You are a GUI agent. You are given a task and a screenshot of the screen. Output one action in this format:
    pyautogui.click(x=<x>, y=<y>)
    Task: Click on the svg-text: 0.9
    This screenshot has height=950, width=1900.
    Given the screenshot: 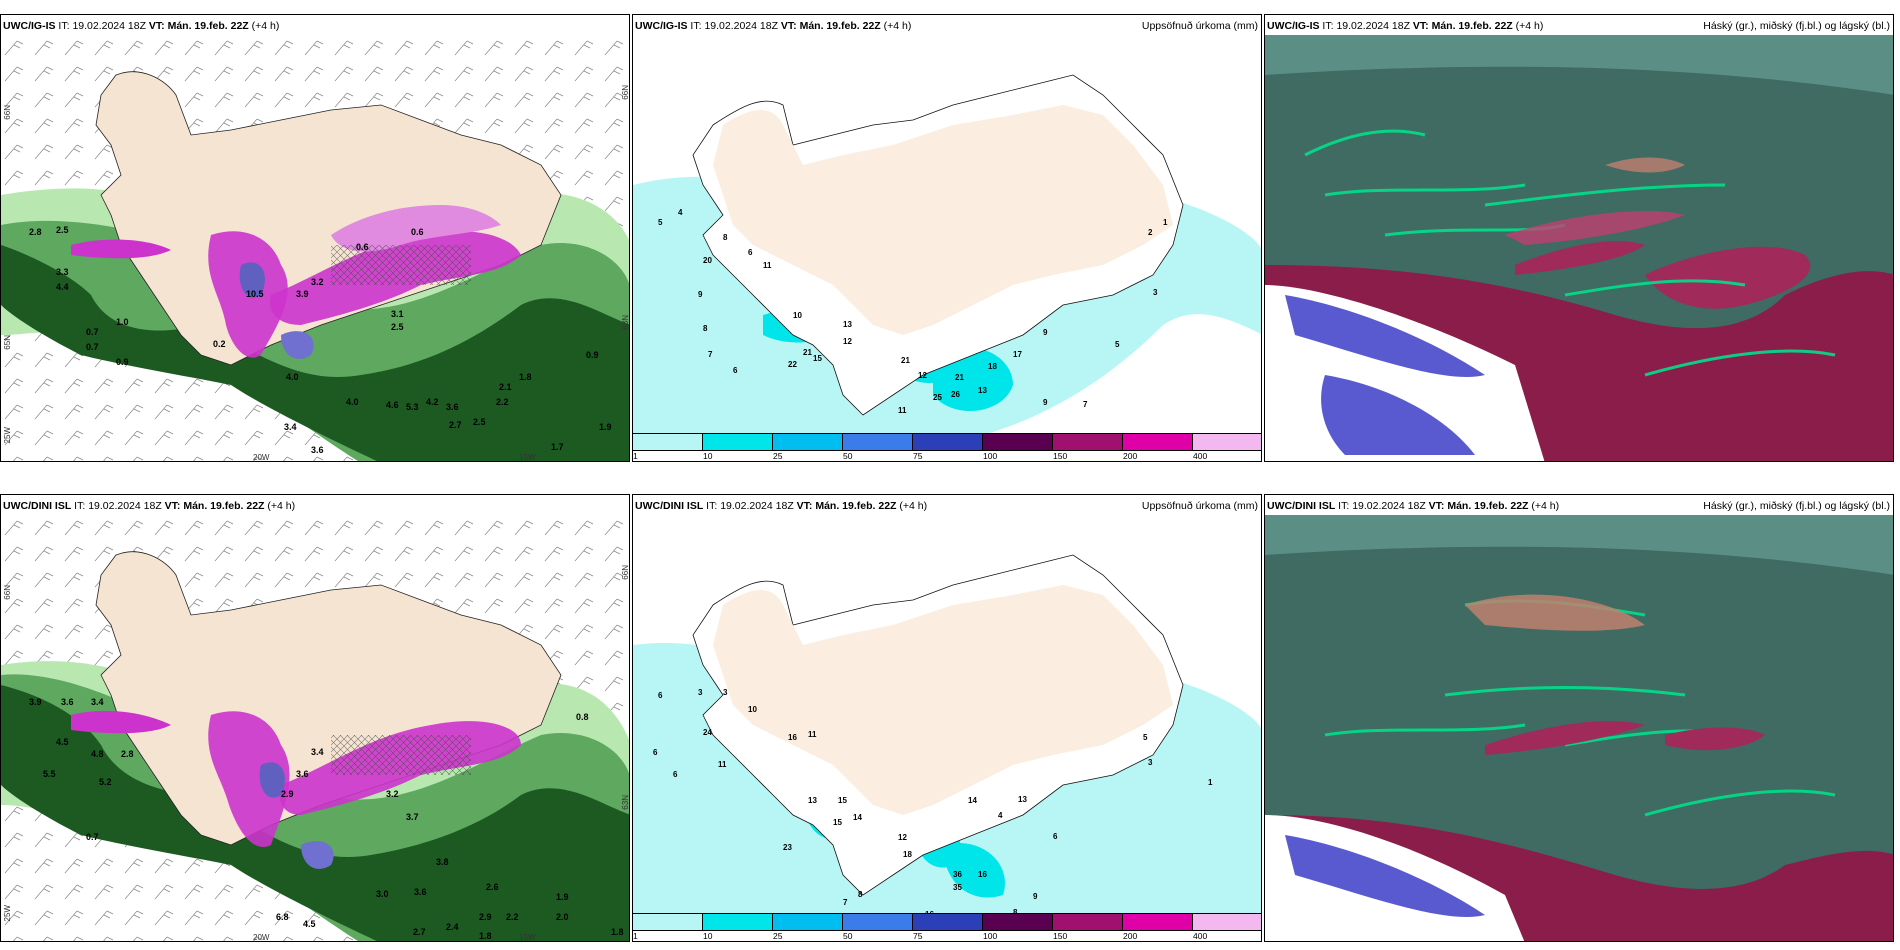 What is the action you would take?
    pyautogui.click(x=592, y=355)
    